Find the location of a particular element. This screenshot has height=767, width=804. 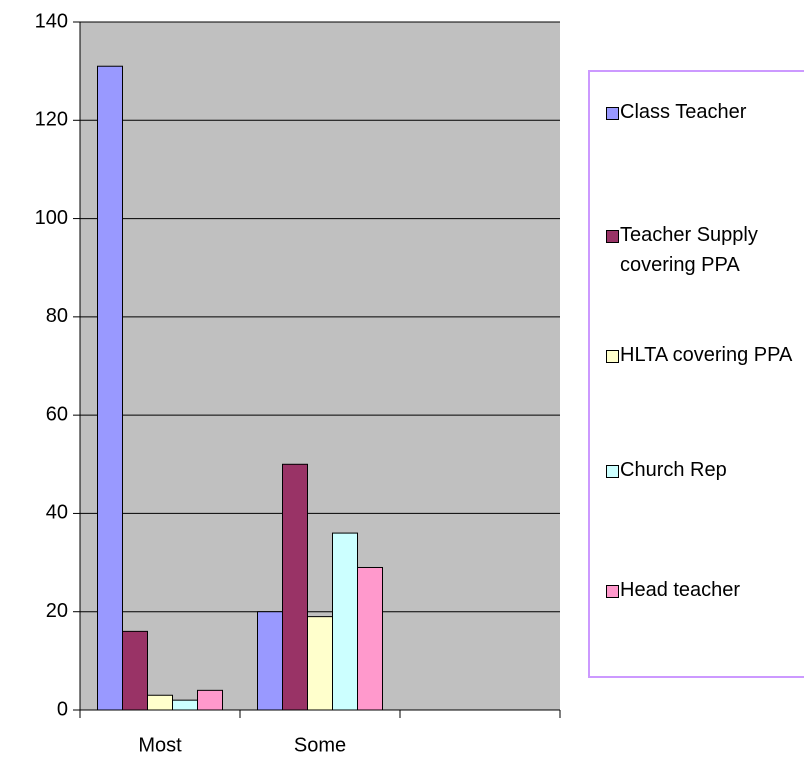

legend-item: Head teacher is located at coordinates (705, 590).